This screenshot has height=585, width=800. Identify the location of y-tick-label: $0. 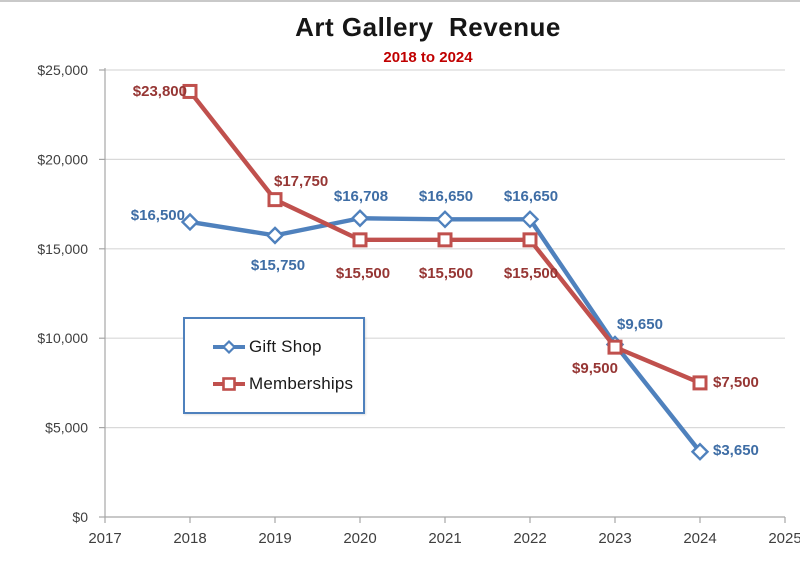
(80, 517).